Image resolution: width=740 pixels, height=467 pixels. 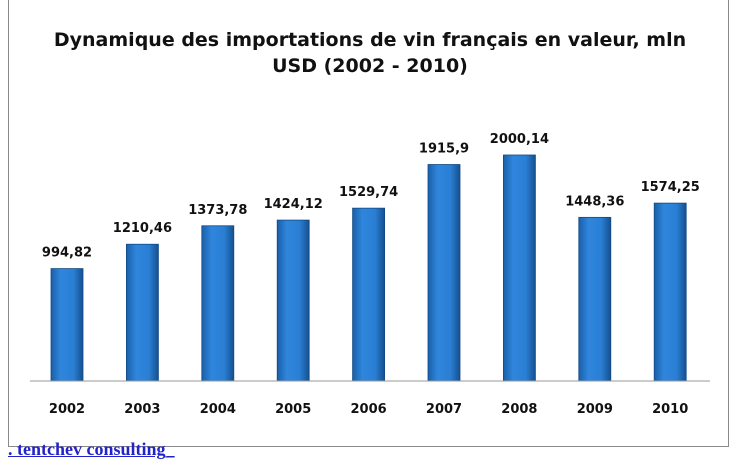 I want to click on value-label-2010: 1574,25, so click(x=670, y=187).